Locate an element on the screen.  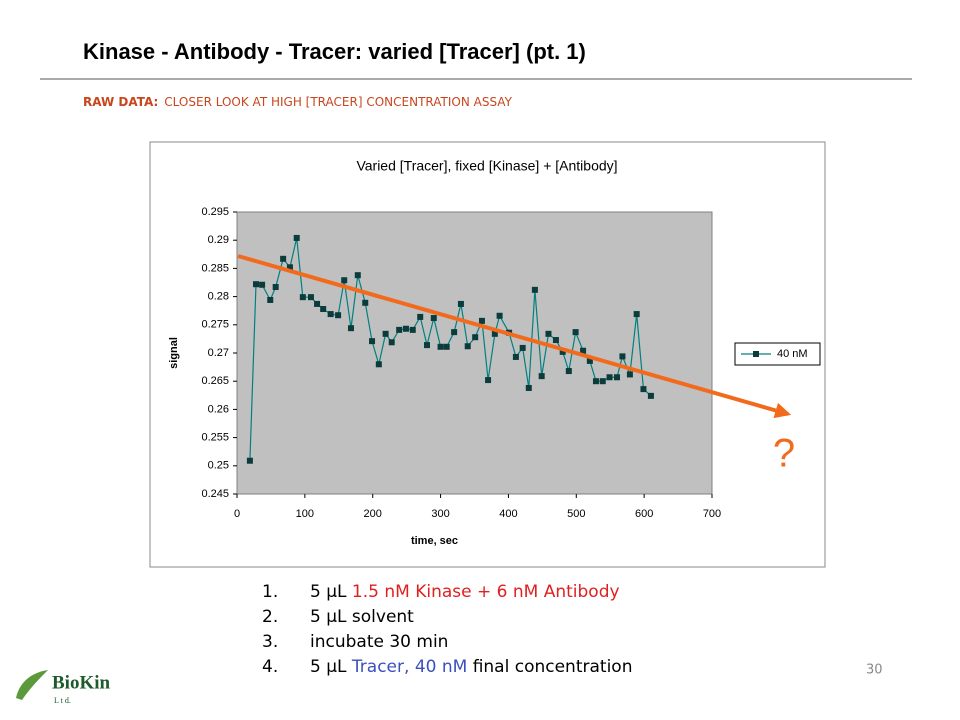
x-tick-label: 200 is located at coordinates (373, 514).